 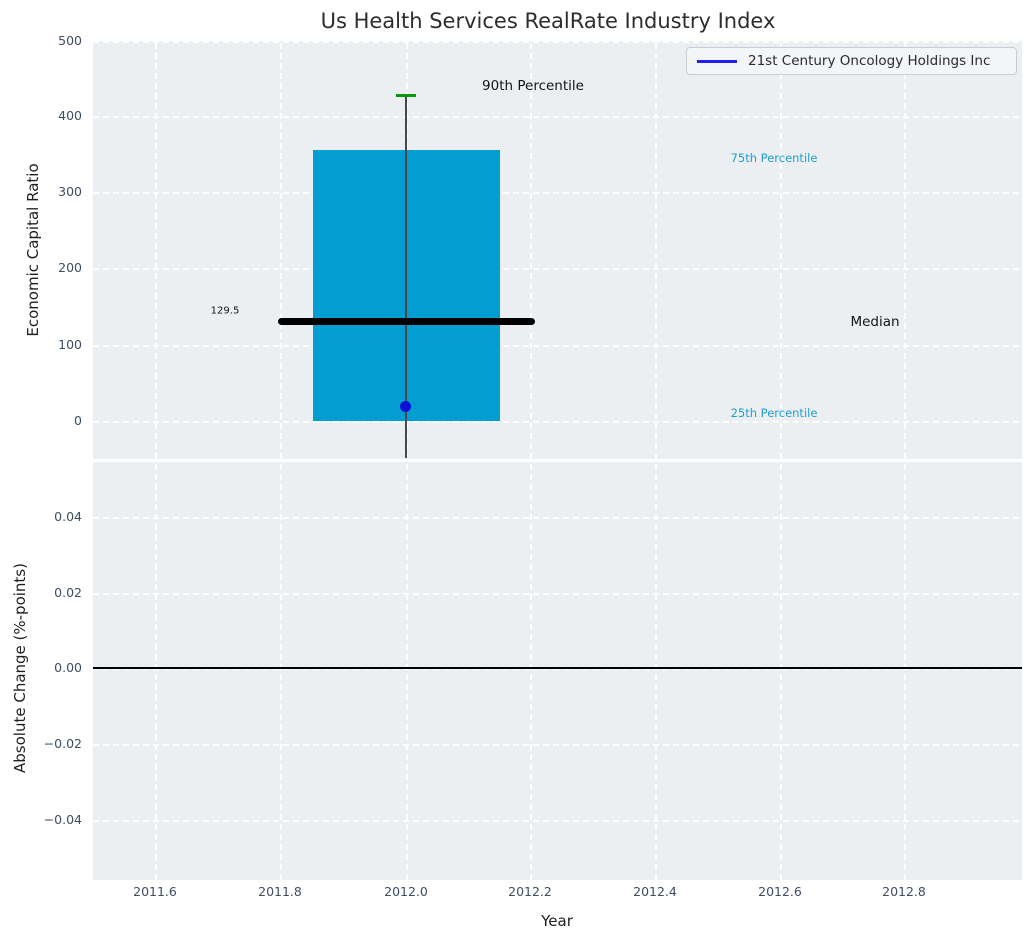 I want to click on median-value-label: 129.5, so click(x=225, y=311).